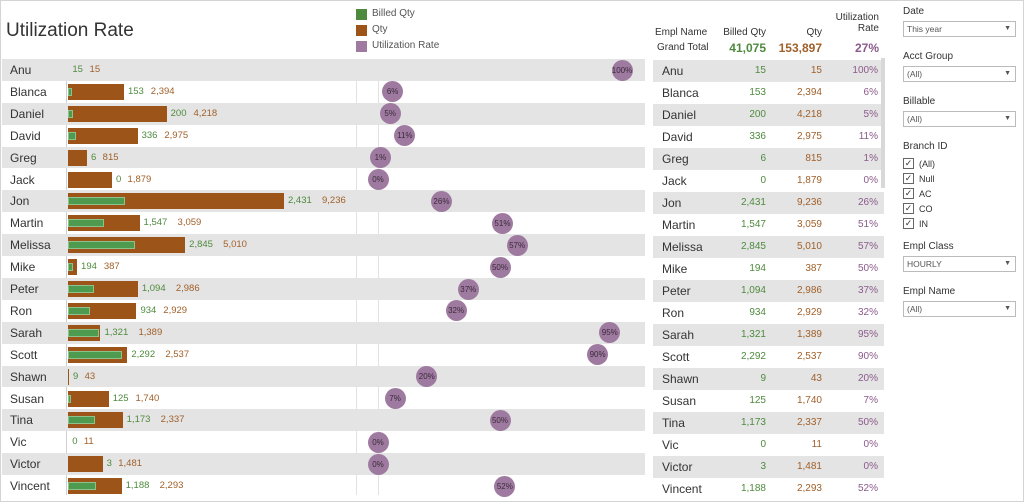 The image size is (1024, 502). What do you see at coordinates (598, 355) in the screenshot?
I see `rate-dot: 90%` at bounding box center [598, 355].